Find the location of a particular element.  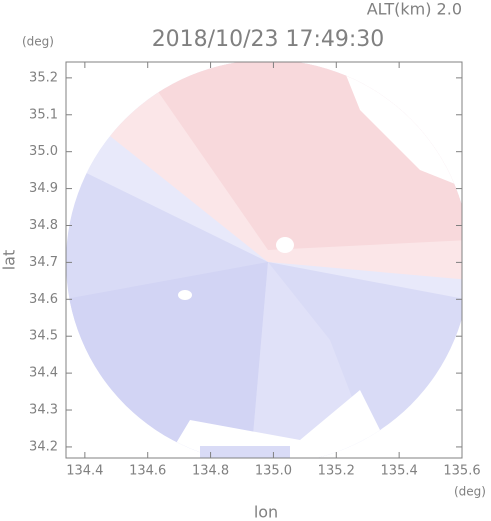

y-tick-label: 34.5 is located at coordinates (43, 336).